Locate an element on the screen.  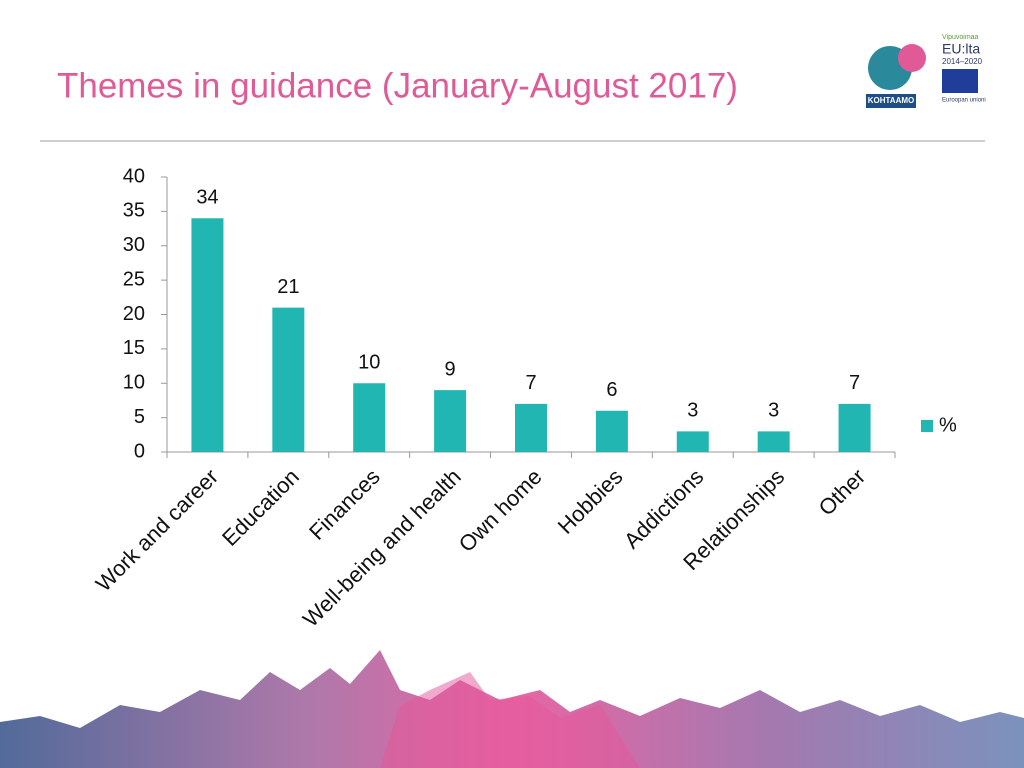
value-label: 34 is located at coordinates (207, 198).